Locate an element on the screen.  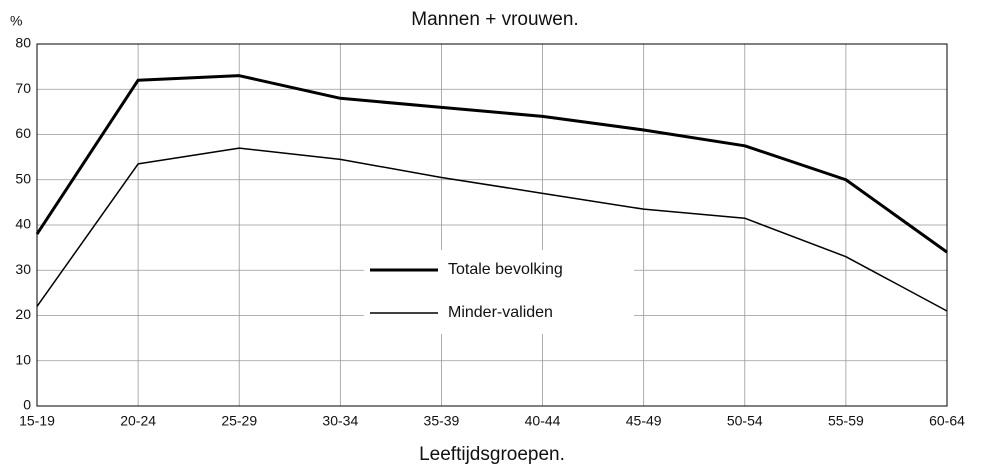
legend-label: Totale bevolking is located at coordinates (505, 269).